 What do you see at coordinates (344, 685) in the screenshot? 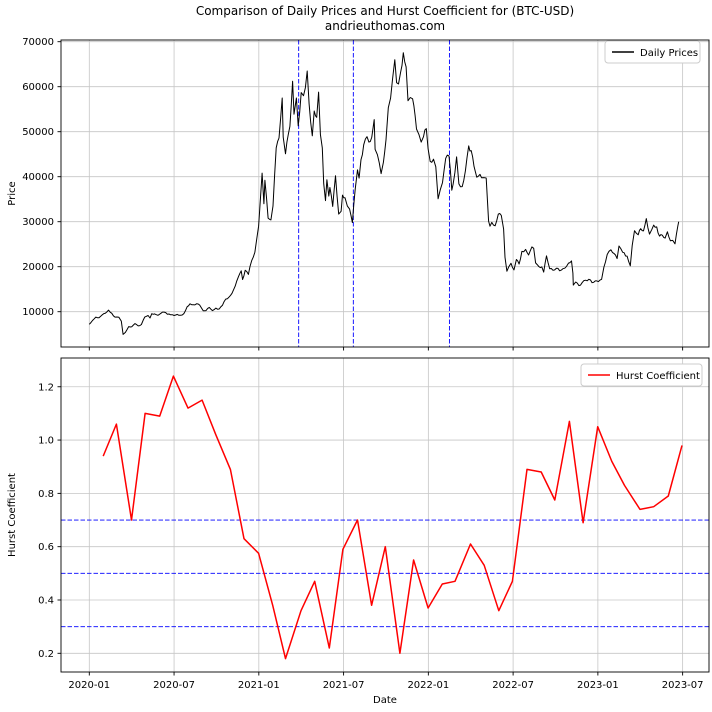
I see `x-tick-label: 2021-07` at bounding box center [344, 685].